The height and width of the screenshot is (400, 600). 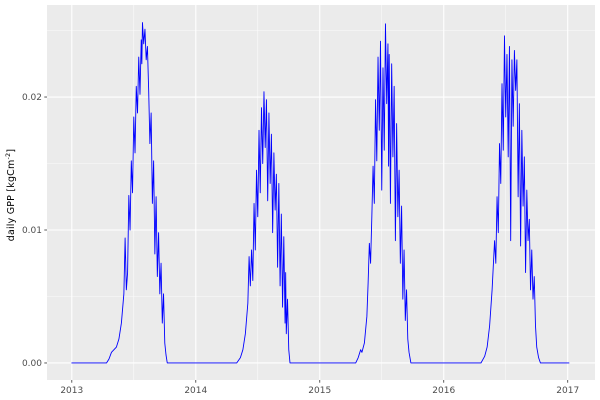 I want to click on x-tick-label: 2017, so click(x=567, y=391).